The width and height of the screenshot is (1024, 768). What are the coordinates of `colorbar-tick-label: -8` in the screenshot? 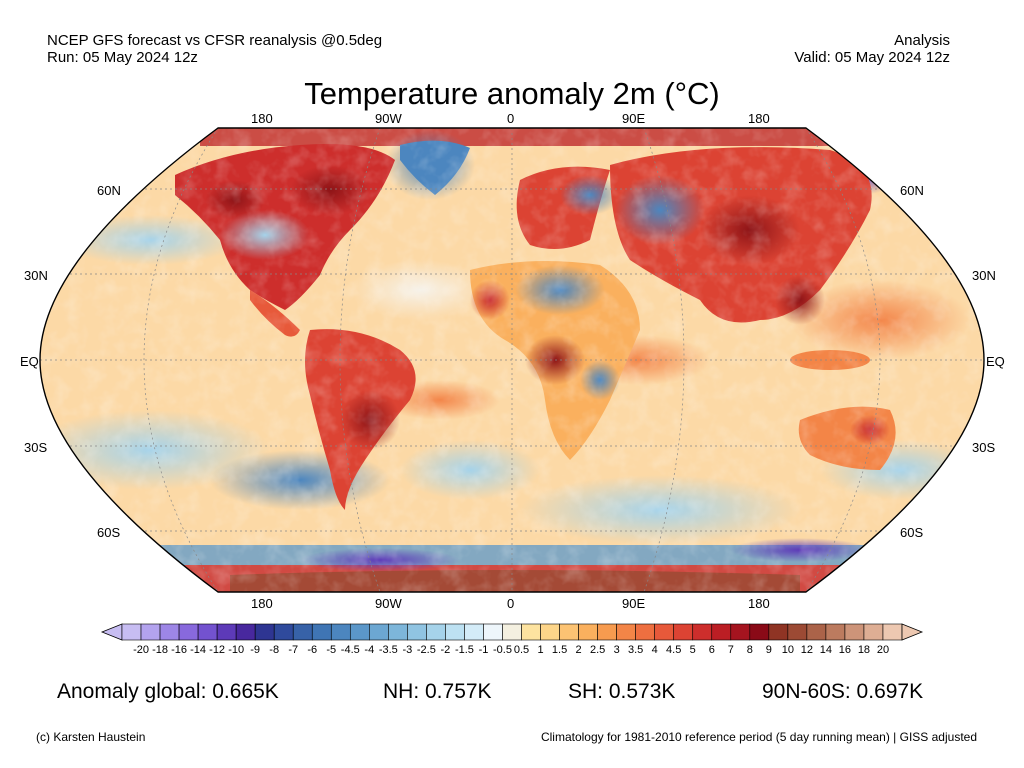 It's located at (274, 650).